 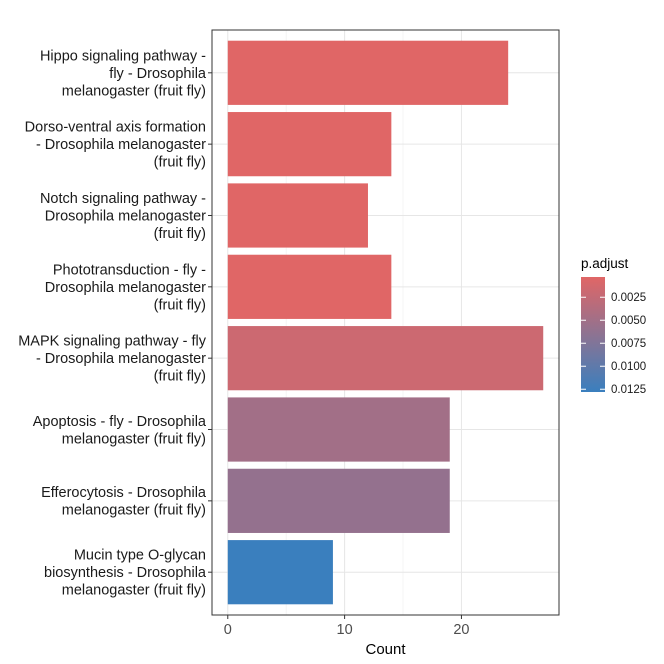 What do you see at coordinates (115, 128) in the screenshot?
I see `category-label-line: Dorso-ventral axis formation` at bounding box center [115, 128].